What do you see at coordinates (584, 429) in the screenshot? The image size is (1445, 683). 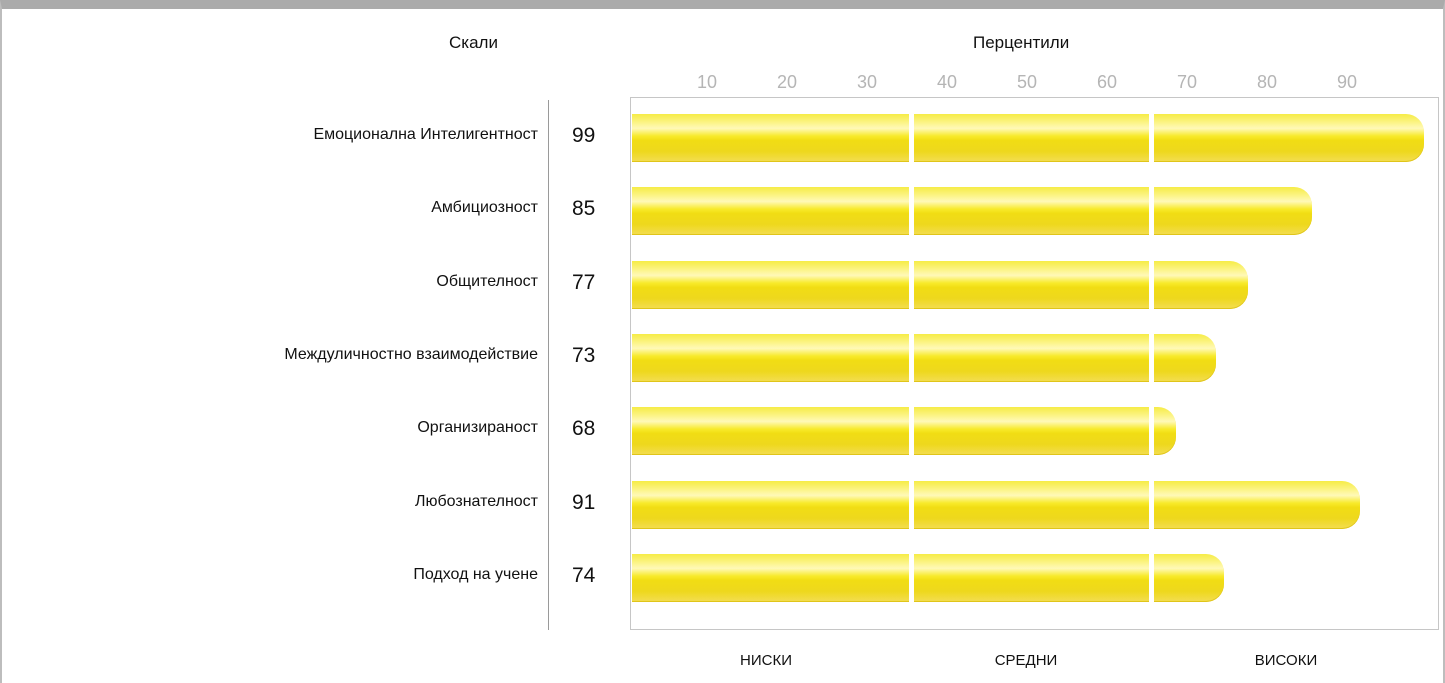 I see `percentile-value: 68` at bounding box center [584, 429].